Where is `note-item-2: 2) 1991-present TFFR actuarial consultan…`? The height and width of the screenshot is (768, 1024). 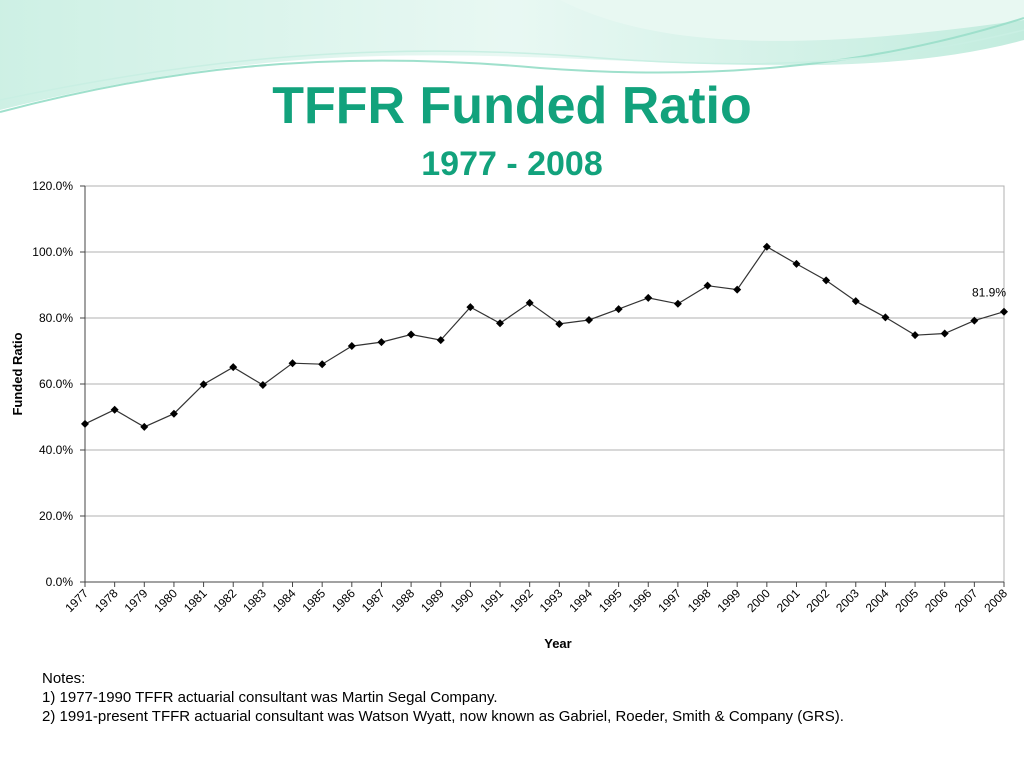 note-item-2: 2) 1991-present TFFR actuarial consultan… is located at coordinates (443, 716).